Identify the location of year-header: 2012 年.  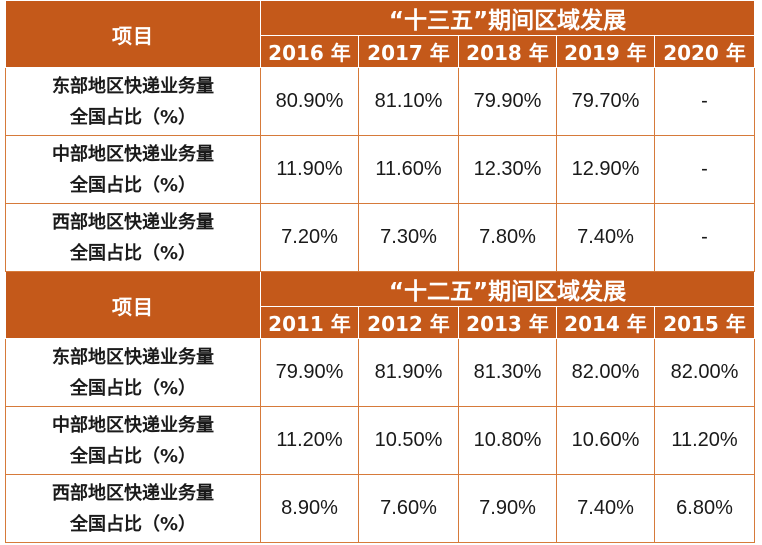
(408, 322).